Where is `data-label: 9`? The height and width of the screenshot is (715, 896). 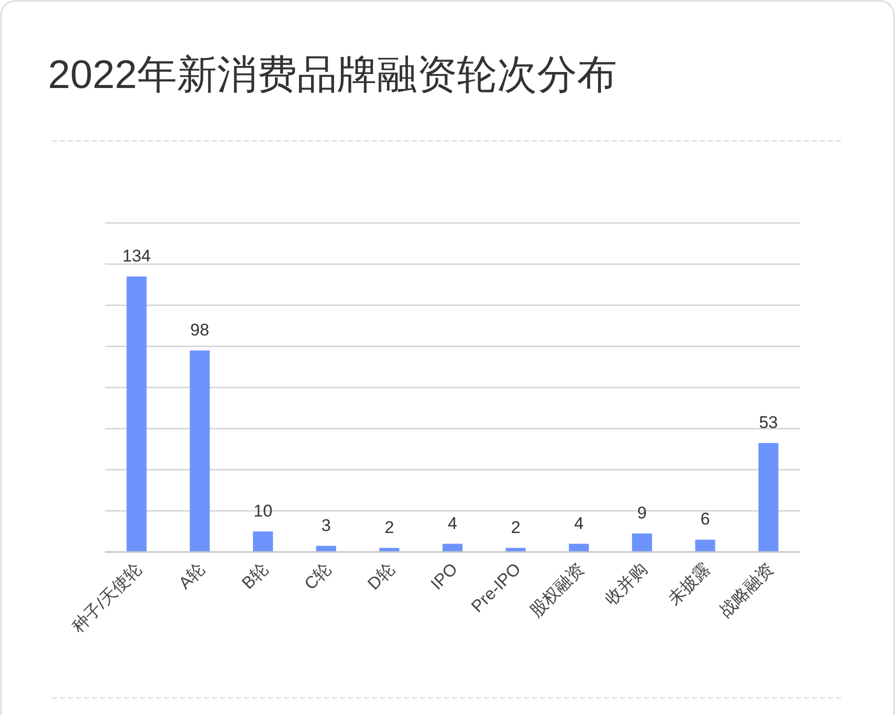 data-label: 9 is located at coordinates (642, 512).